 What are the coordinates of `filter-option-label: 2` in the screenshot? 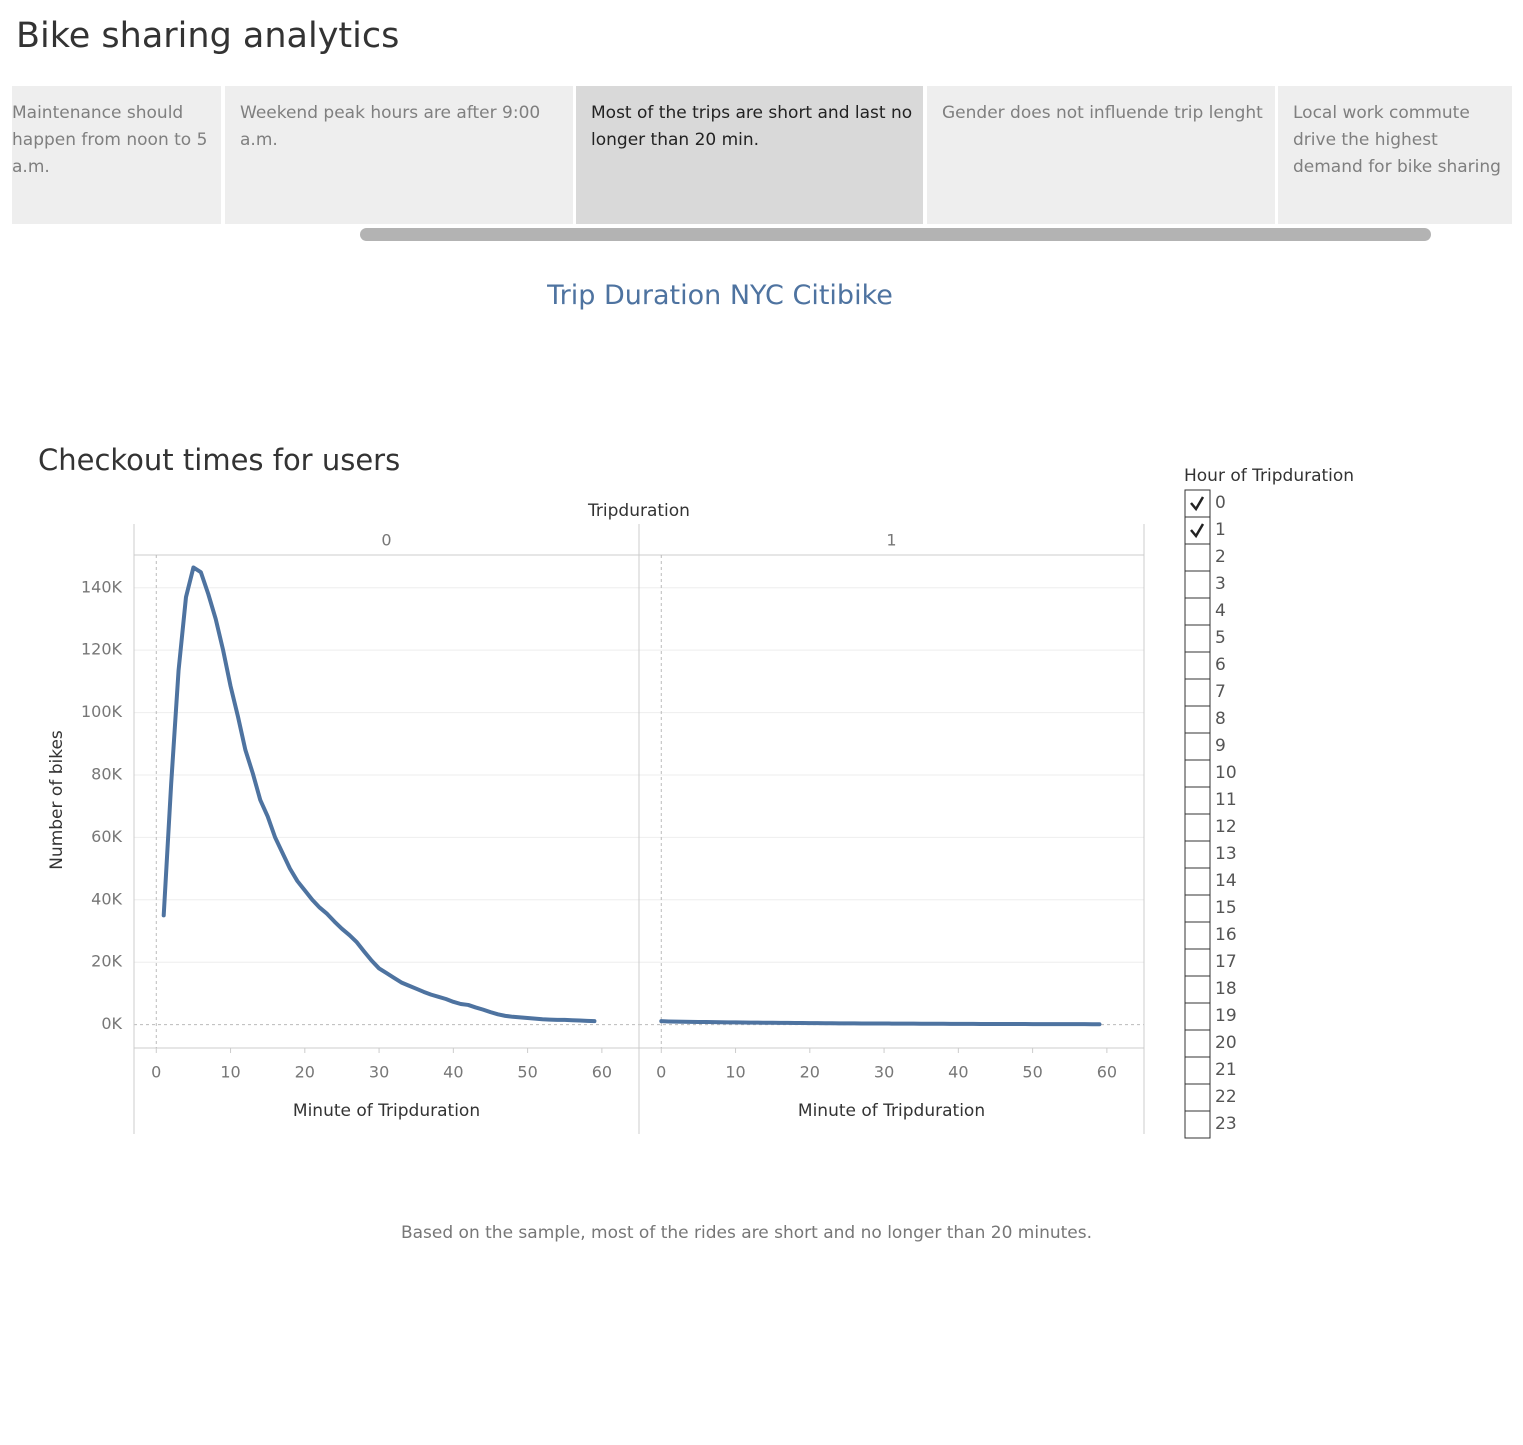 It's located at (1220, 557).